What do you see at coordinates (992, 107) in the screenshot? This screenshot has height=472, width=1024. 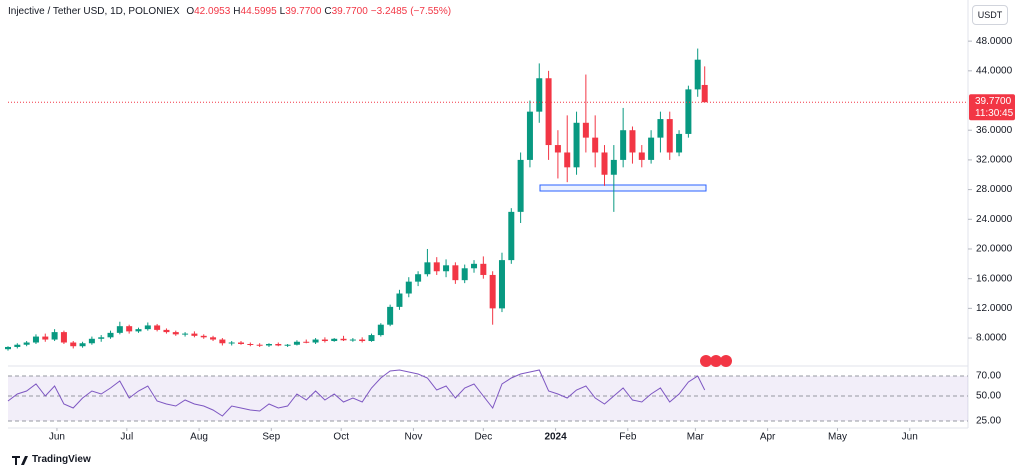 I see `last-price-box` at bounding box center [992, 107].